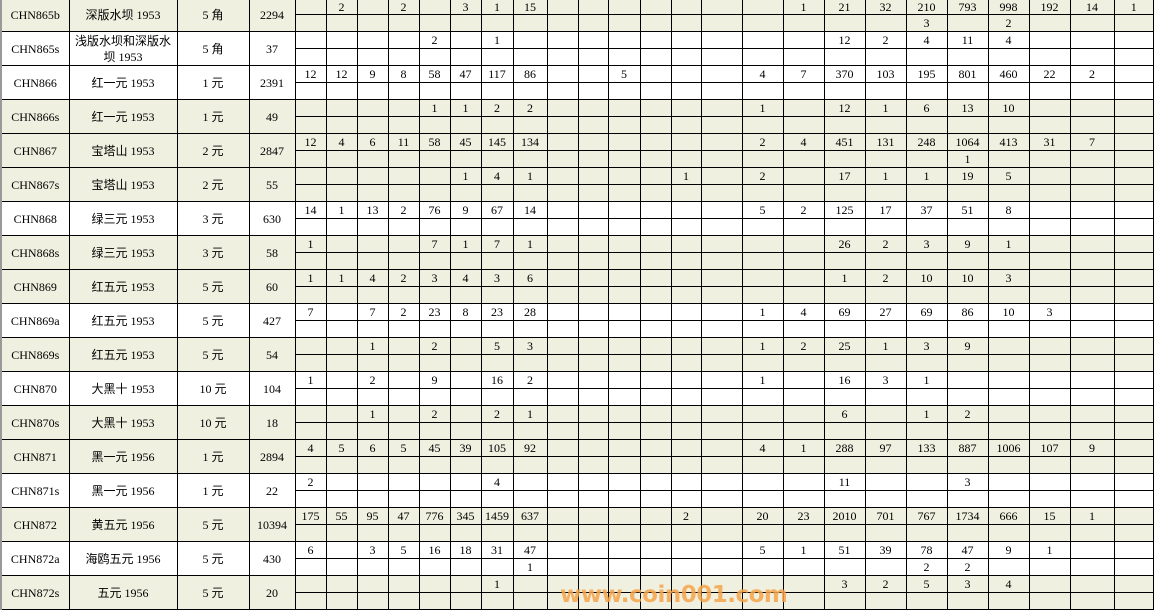 The height and width of the screenshot is (613, 1154). I want to click on name-cell: 黑一元 1956, so click(123, 490).